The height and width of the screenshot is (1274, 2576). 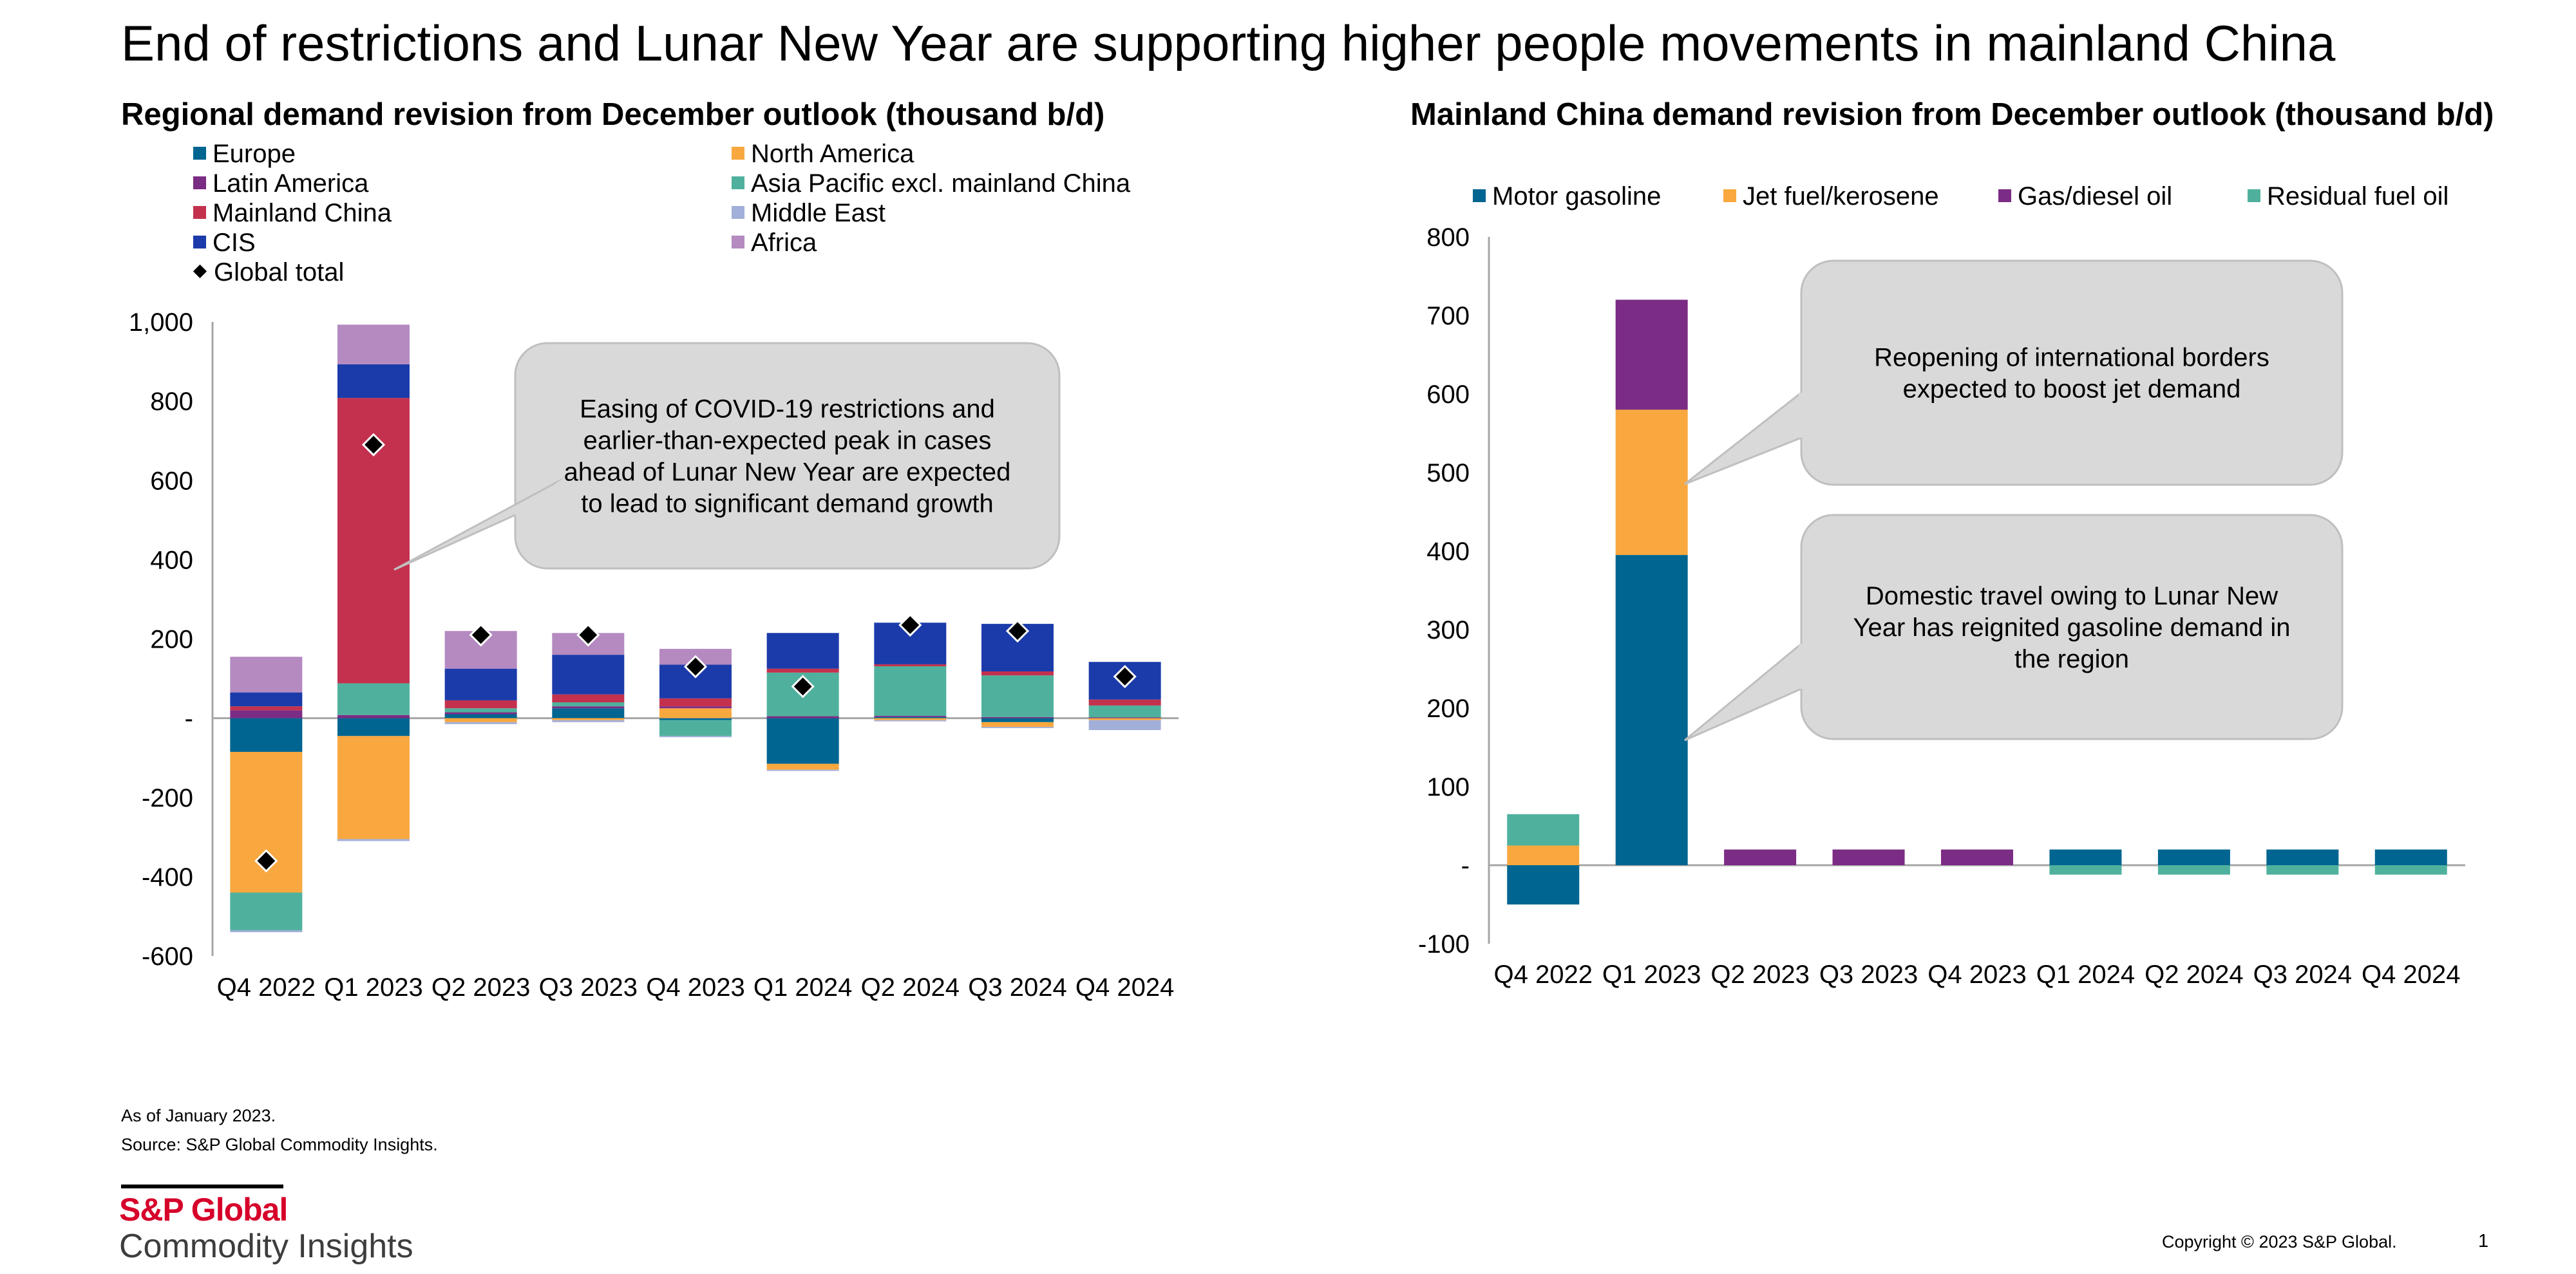 I want to click on footnote-date: As of January 2023., so click(x=199, y=1115).